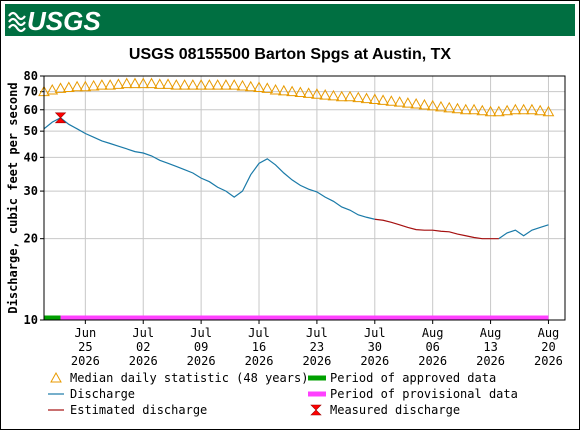  Describe the element at coordinates (432, 347) in the screenshot. I see `x-tick-label: 06` at that location.